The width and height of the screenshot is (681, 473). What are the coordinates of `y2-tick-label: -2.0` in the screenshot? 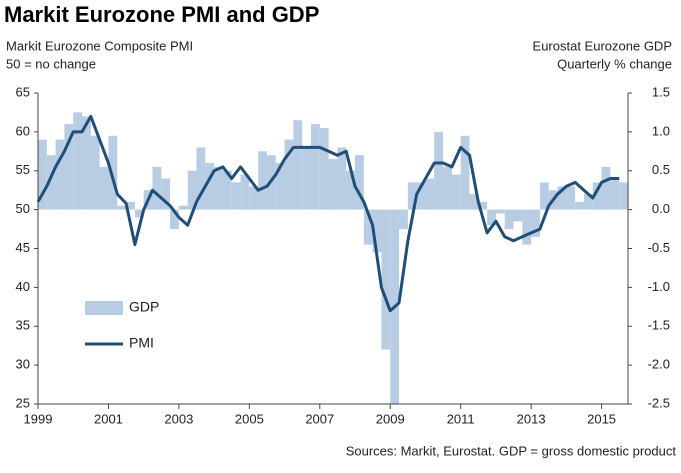 It's located at (659, 364).